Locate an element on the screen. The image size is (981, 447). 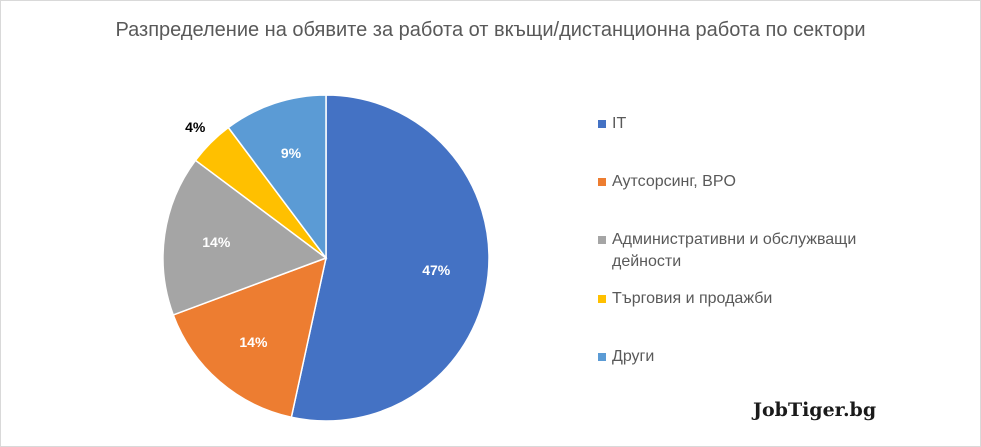
legend-item-0: IT is located at coordinates (763, 124).